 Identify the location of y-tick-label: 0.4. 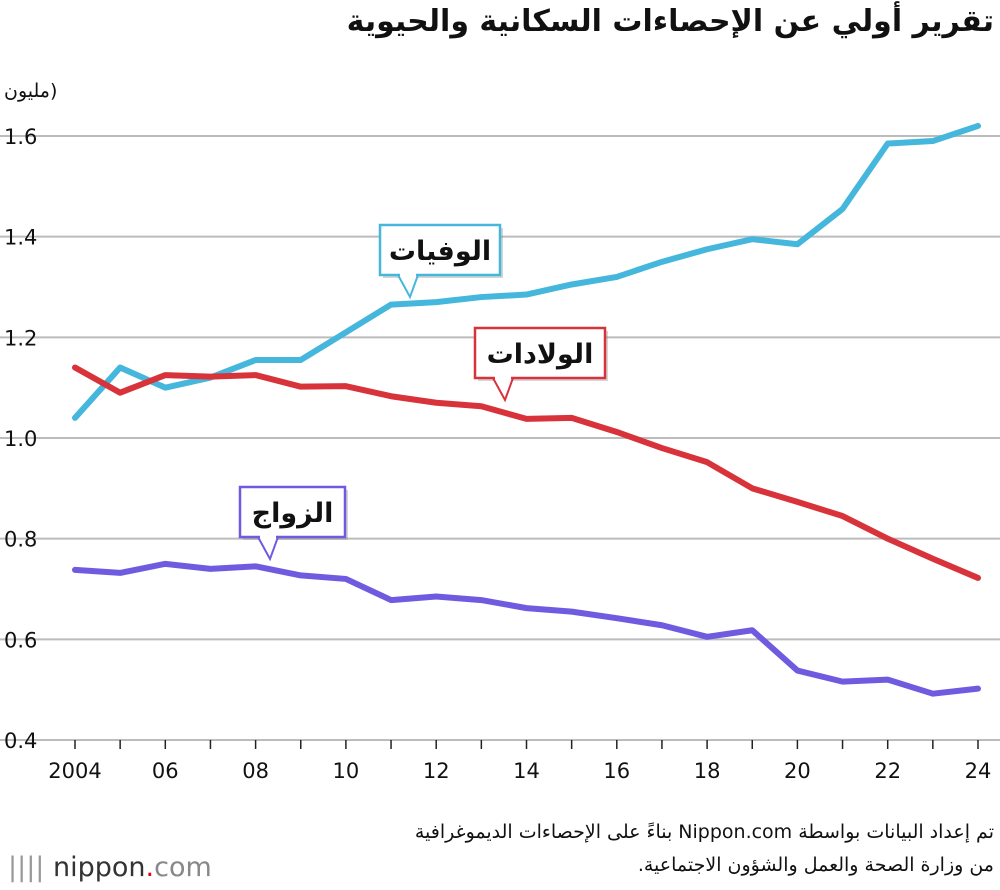
(20, 741).